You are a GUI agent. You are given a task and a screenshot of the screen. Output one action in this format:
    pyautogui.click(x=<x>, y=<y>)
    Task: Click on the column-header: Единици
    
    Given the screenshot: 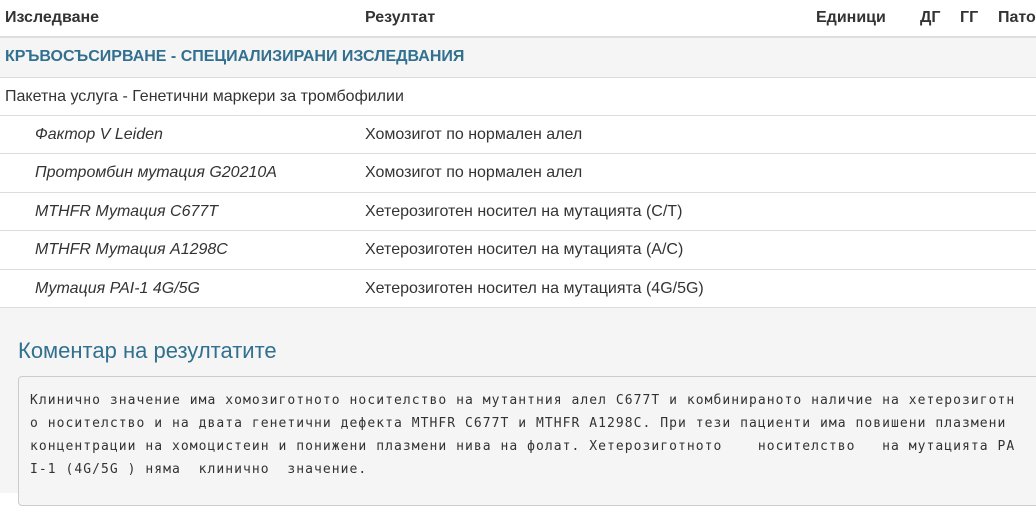 What is the action you would take?
    pyautogui.click(x=851, y=17)
    